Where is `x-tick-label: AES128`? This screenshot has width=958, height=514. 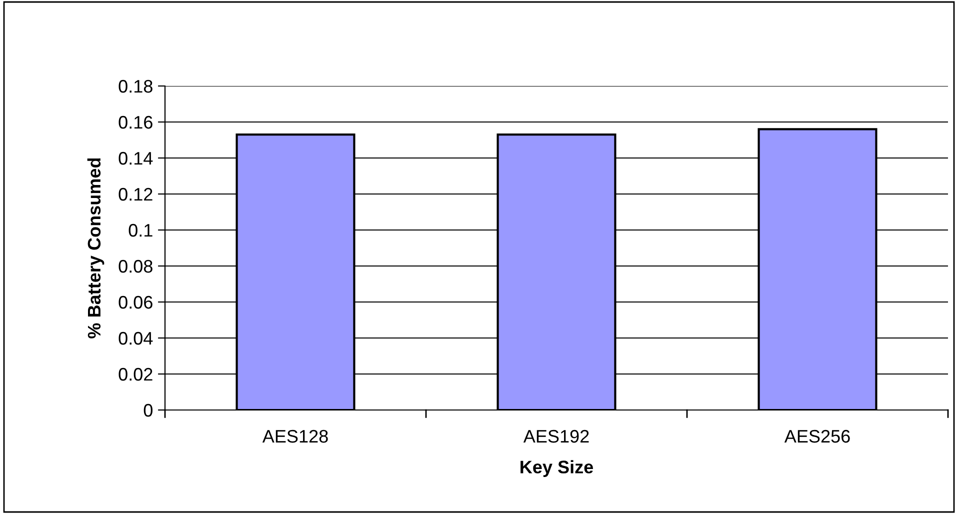
x-tick-label: AES128 is located at coordinates (295, 436).